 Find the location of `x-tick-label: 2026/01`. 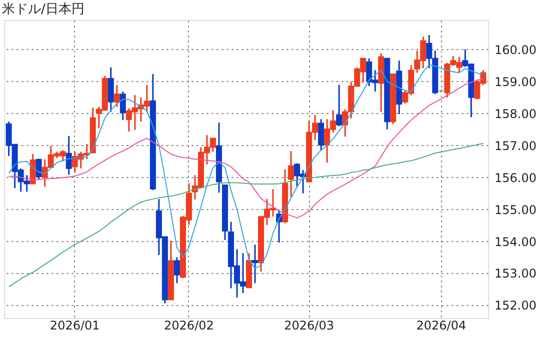

x-tick-label: 2026/01 is located at coordinates (75, 325).